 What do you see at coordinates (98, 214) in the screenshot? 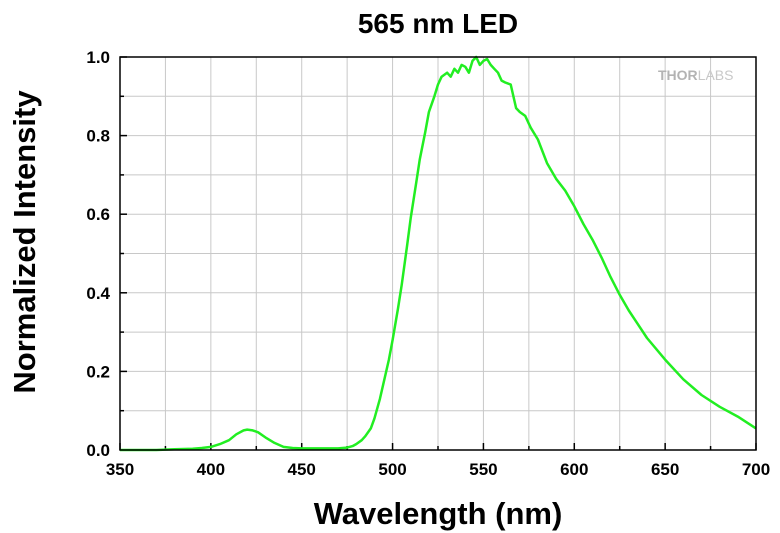
I see `y-tick-label: 0.6` at bounding box center [98, 214].